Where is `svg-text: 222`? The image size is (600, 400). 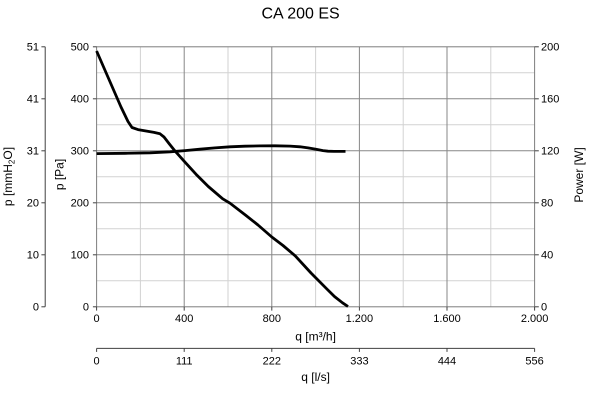
svg-text: 222 is located at coordinates (272, 361).